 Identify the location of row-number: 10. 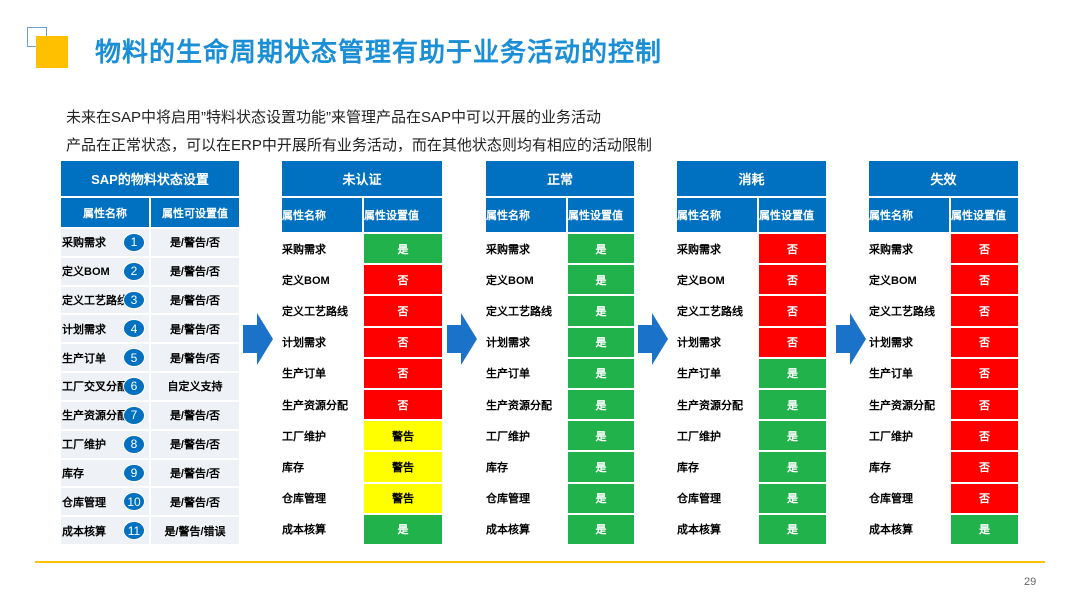
(134, 502).